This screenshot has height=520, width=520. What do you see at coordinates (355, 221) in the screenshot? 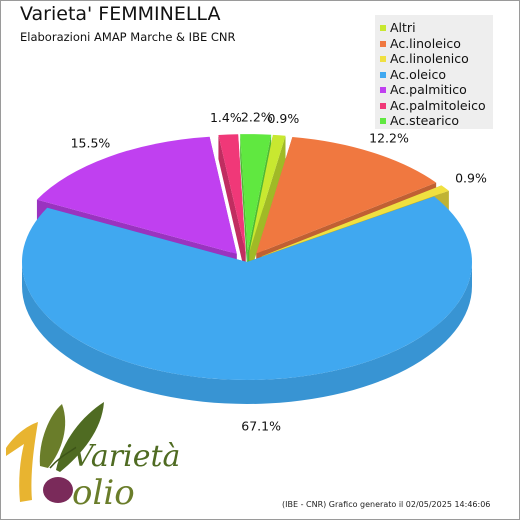
I see `pie-slice-ac-linolenico` at bounding box center [355, 221].